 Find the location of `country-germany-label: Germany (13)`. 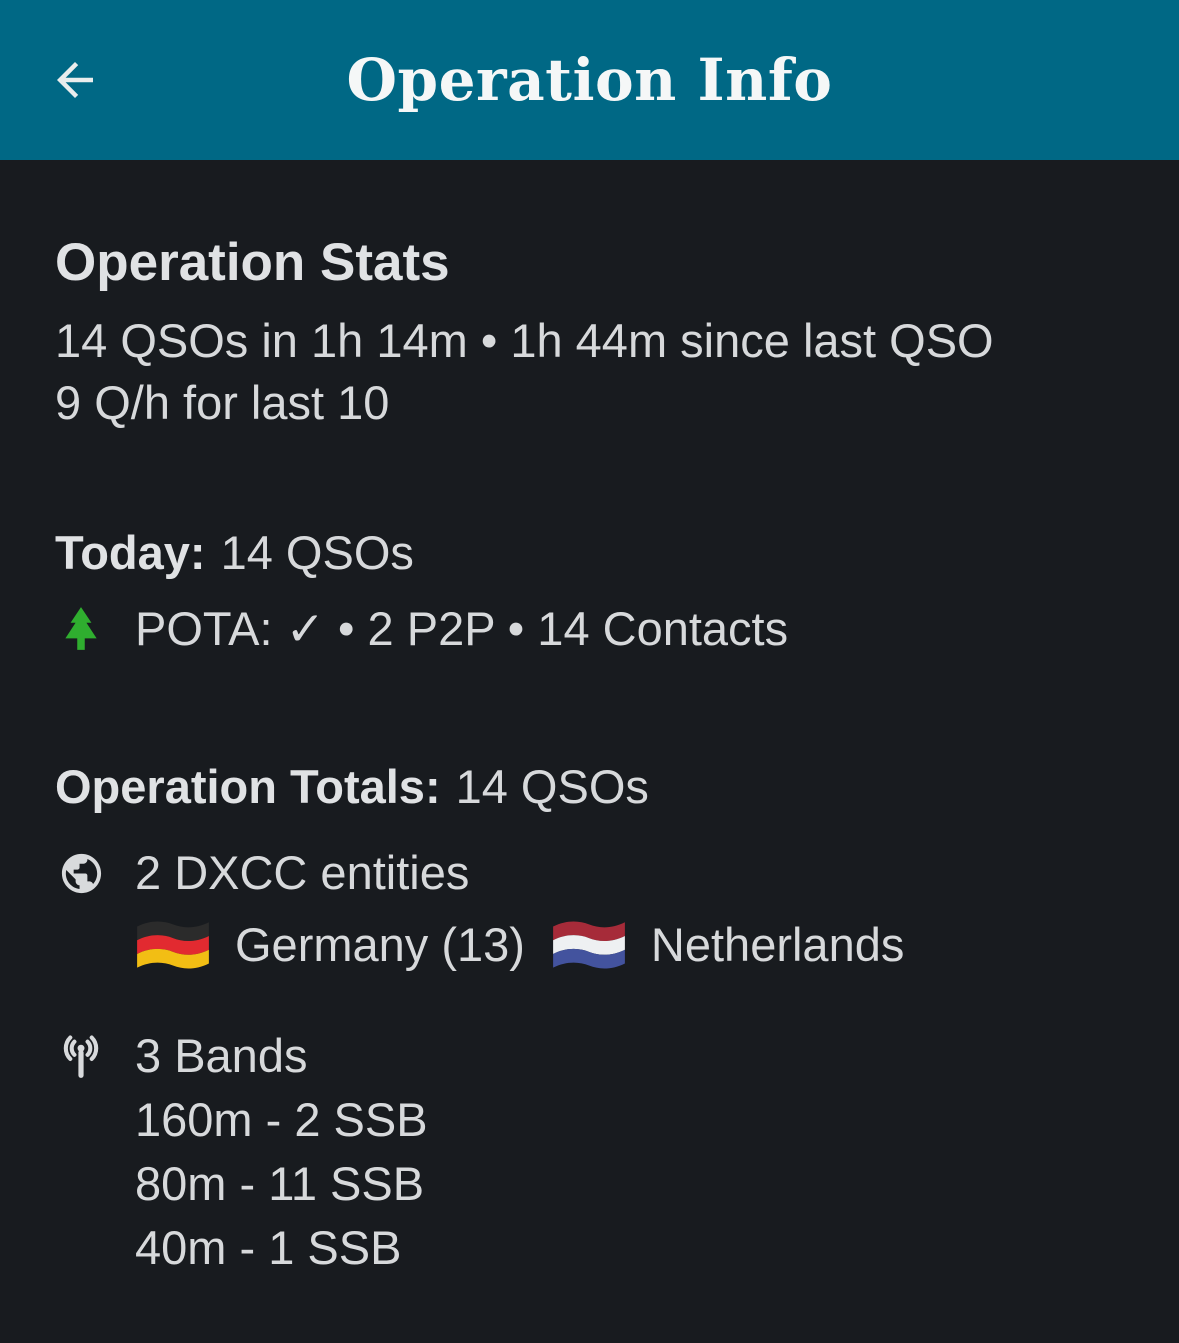

country-germany-label: Germany (13) is located at coordinates (380, 944).